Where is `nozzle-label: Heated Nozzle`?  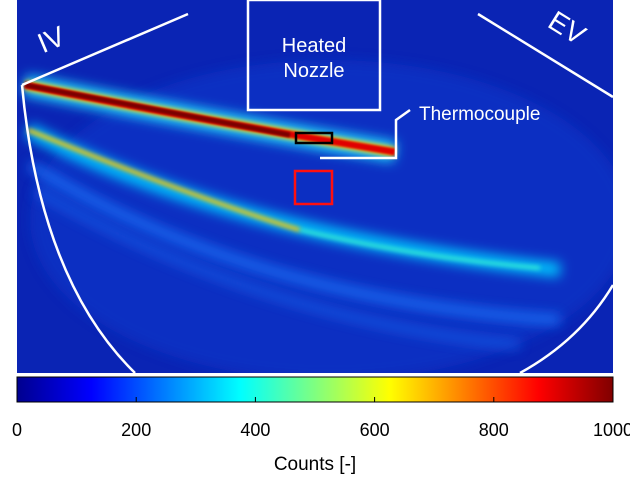 nozzle-label: Heated Nozzle is located at coordinates (314, 58).